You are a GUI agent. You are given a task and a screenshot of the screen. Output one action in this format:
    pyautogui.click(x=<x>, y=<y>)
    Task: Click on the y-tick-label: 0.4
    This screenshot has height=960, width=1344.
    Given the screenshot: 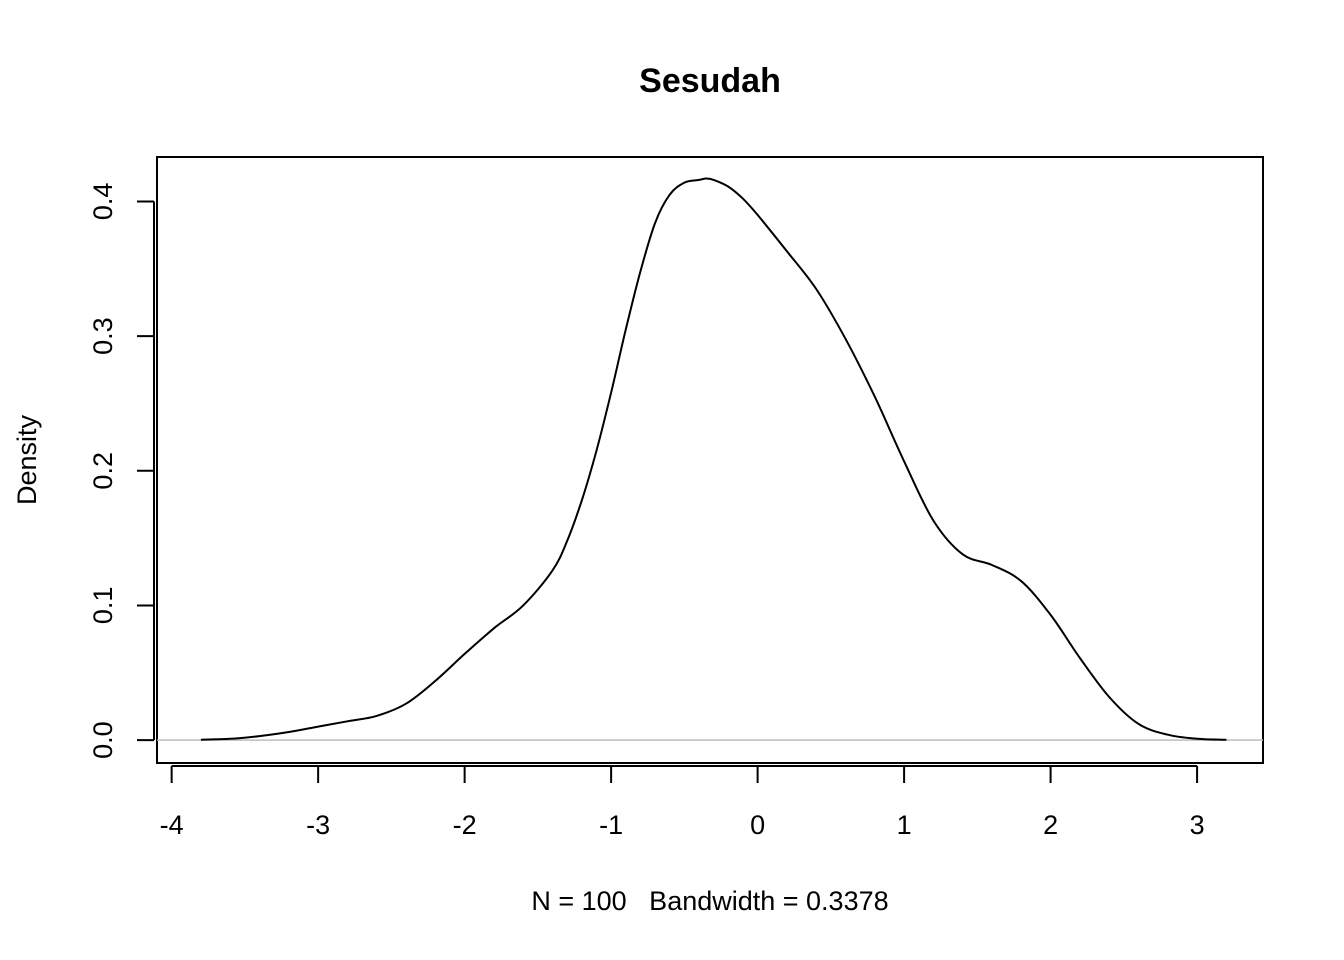 What is the action you would take?
    pyautogui.click(x=103, y=202)
    